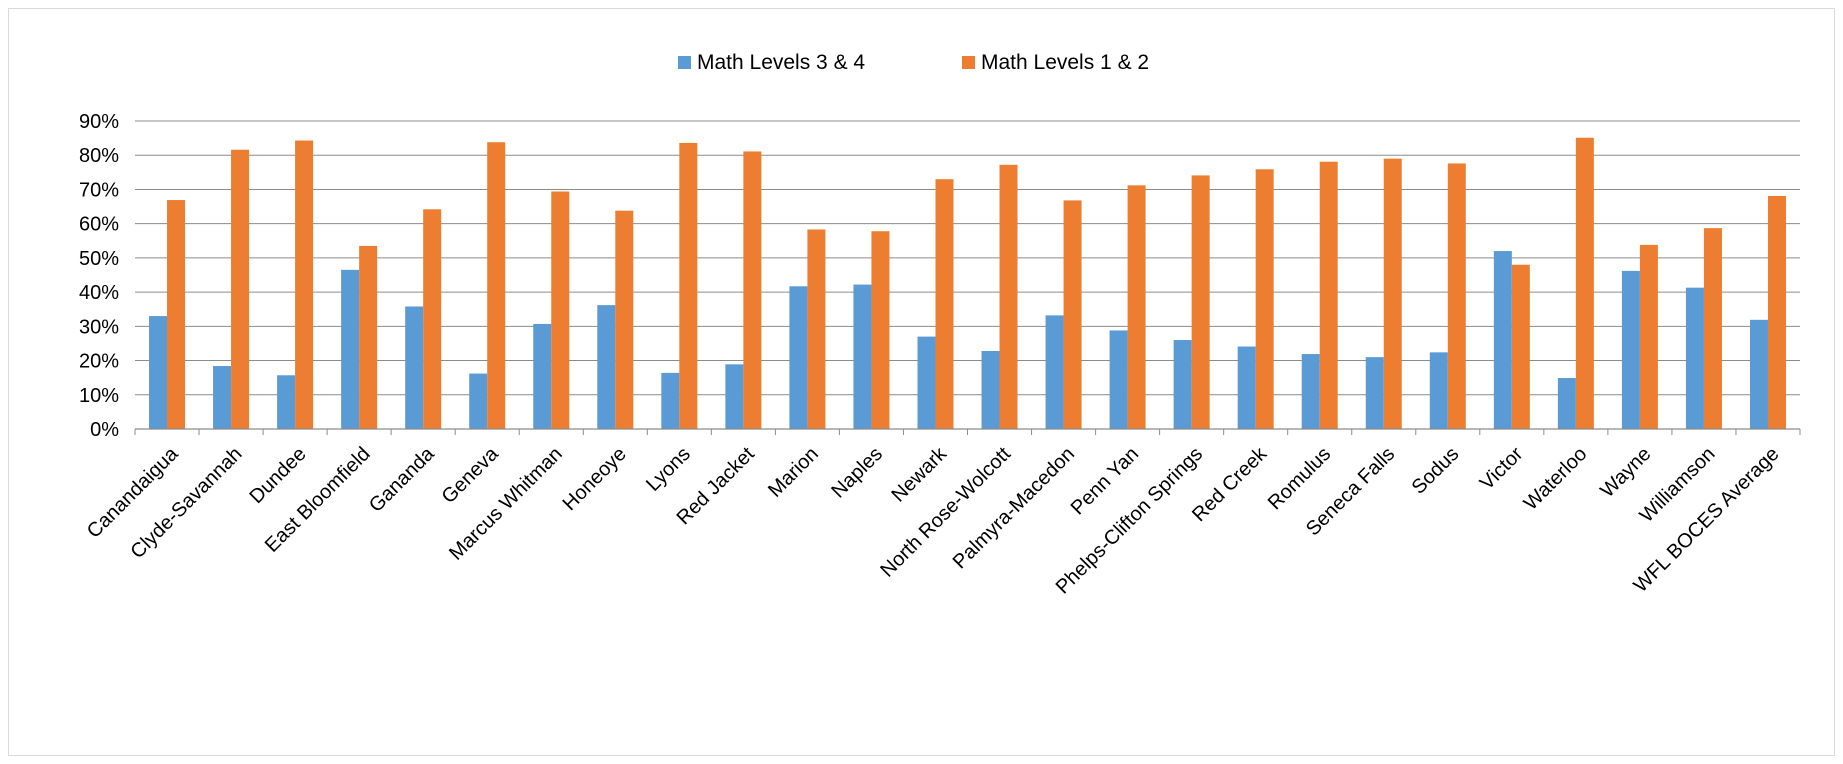 The width and height of the screenshot is (1843, 764). What do you see at coordinates (1556, 479) in the screenshot?
I see `x-tick-label: Waterloo` at bounding box center [1556, 479].